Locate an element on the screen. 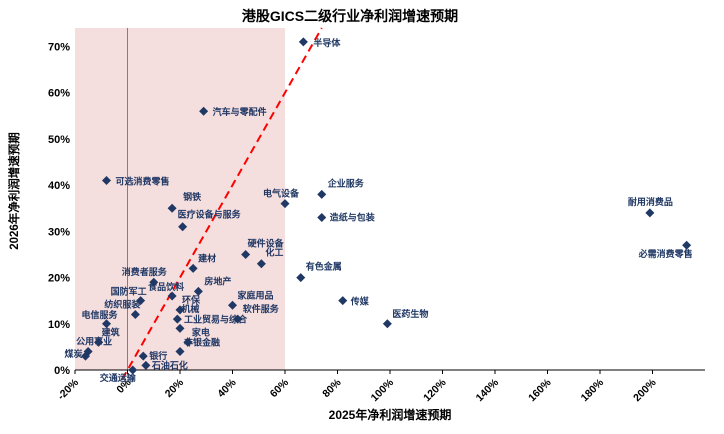  y-tick-label: 20% is located at coordinates (59, 279).